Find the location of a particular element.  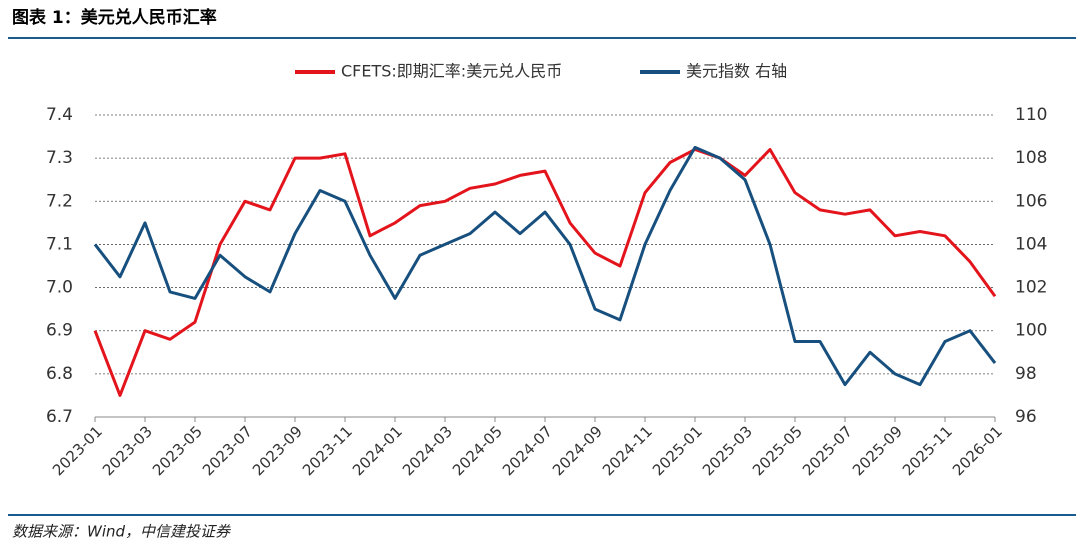

y2-tick-label: 106 is located at coordinates (1031, 201).